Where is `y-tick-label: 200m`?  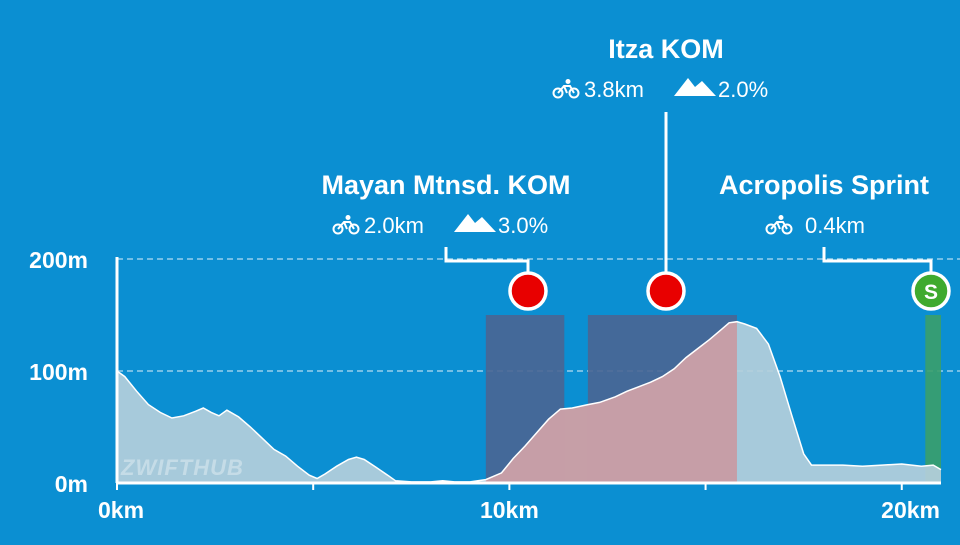
y-tick-label: 200m is located at coordinates (58, 260).